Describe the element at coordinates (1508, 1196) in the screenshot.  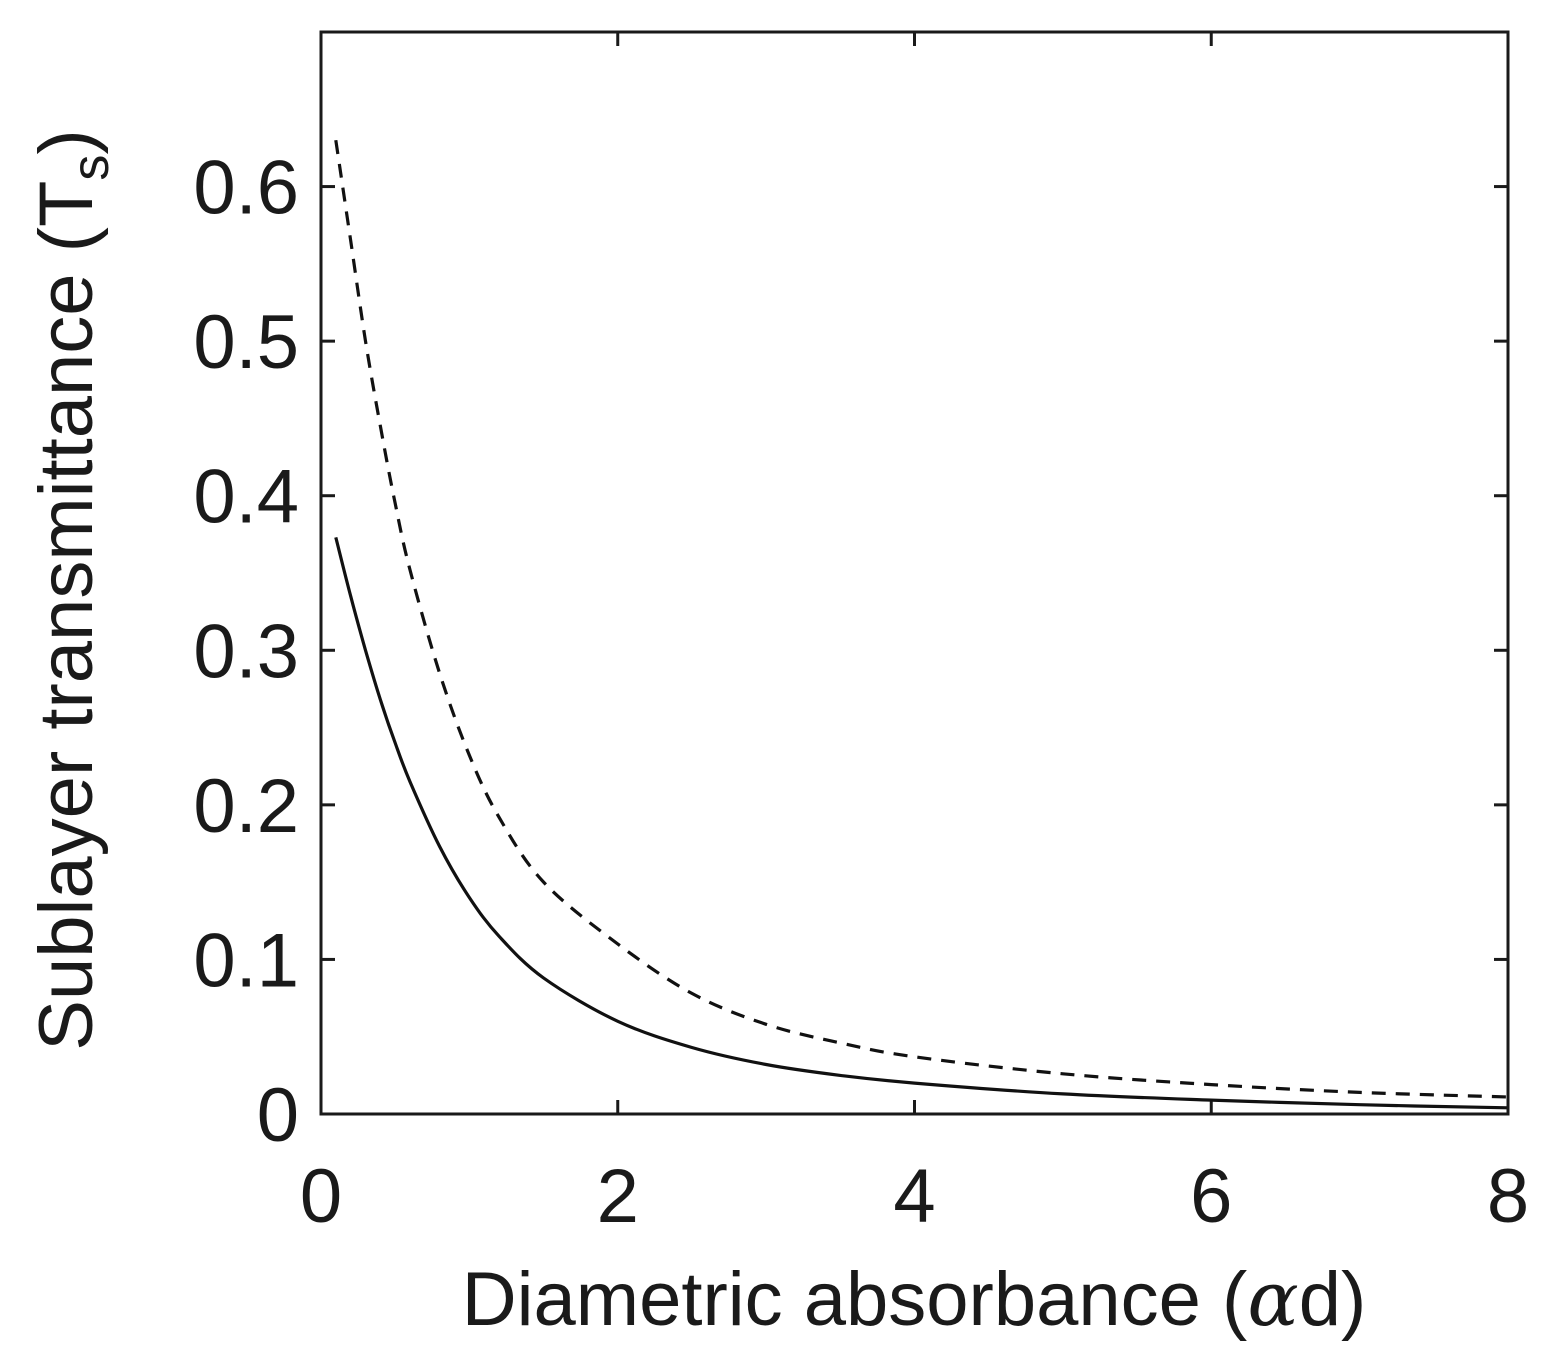
I see `x-tick-label: 8` at that location.